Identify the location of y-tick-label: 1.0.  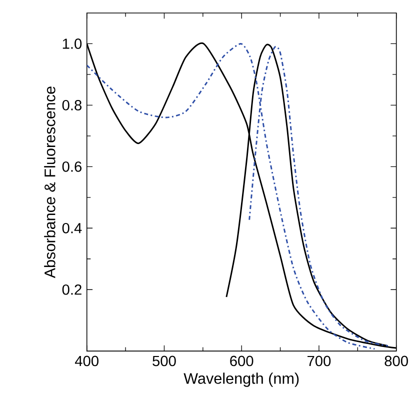
(72, 43).